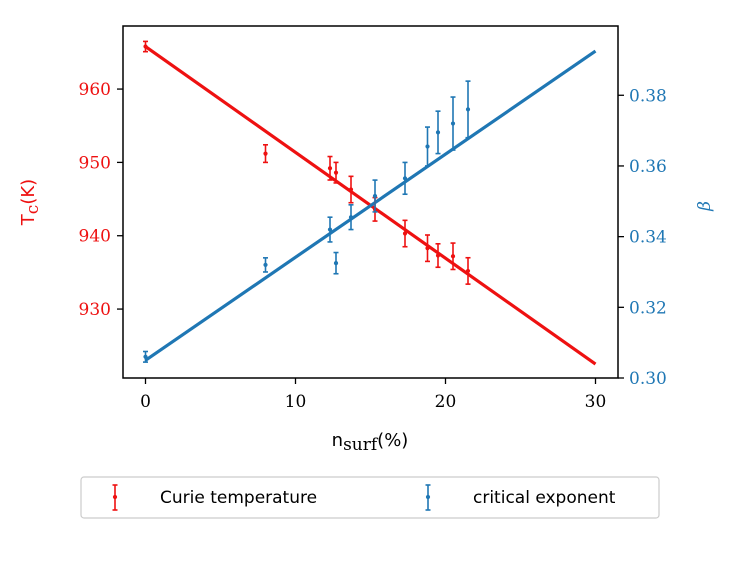  I want to click on right-y-tick-label: 0.38, so click(648, 96).